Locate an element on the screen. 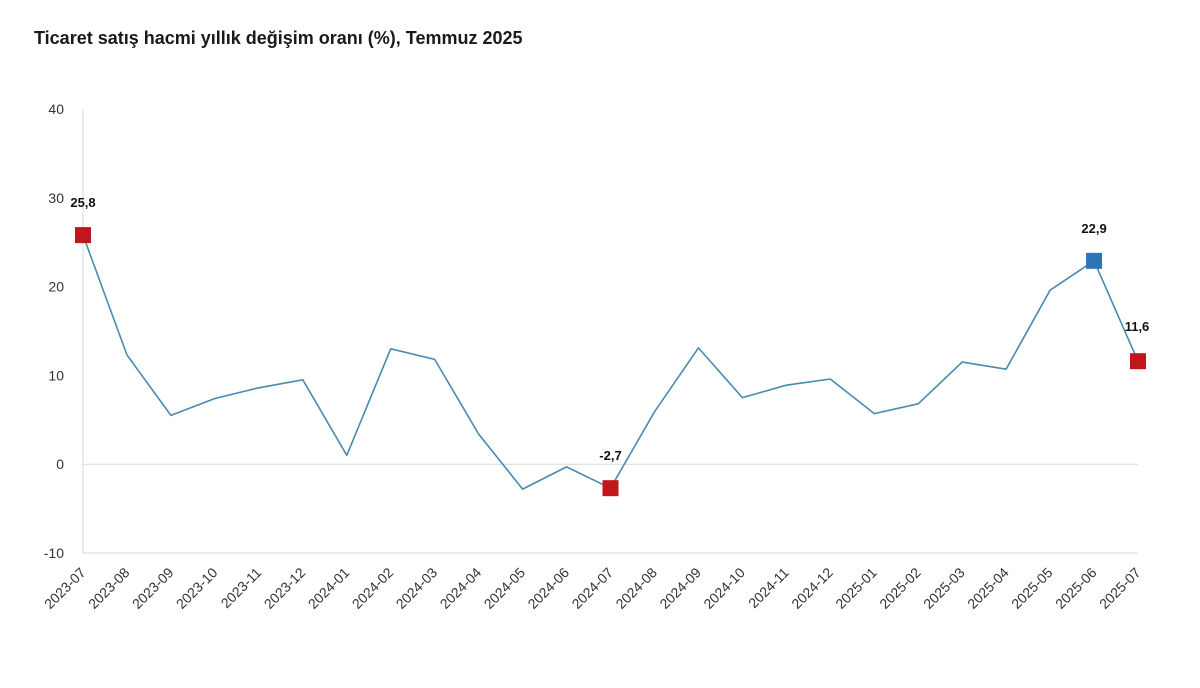 This screenshot has height=688, width=1200. y-tick-label: 20 is located at coordinates (56, 287).